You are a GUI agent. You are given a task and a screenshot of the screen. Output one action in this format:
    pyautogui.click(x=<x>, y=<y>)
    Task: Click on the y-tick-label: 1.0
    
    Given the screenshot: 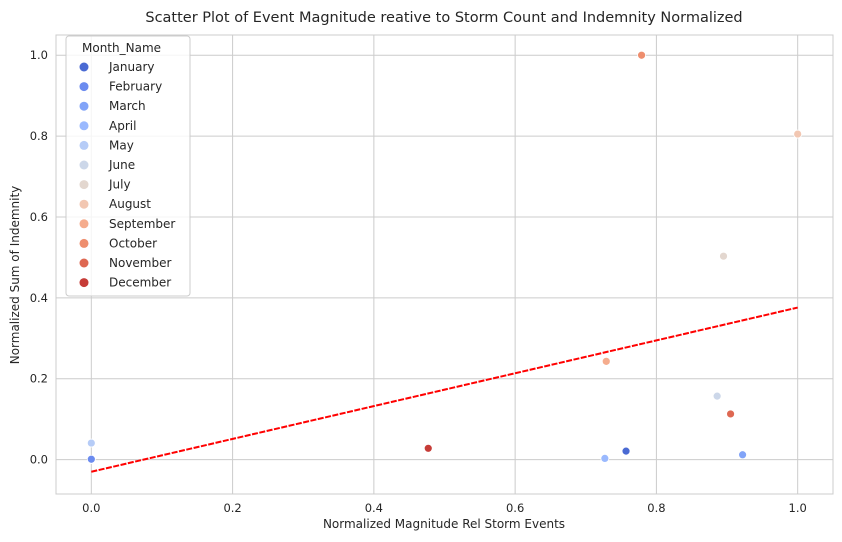 What is the action you would take?
    pyautogui.click(x=39, y=55)
    